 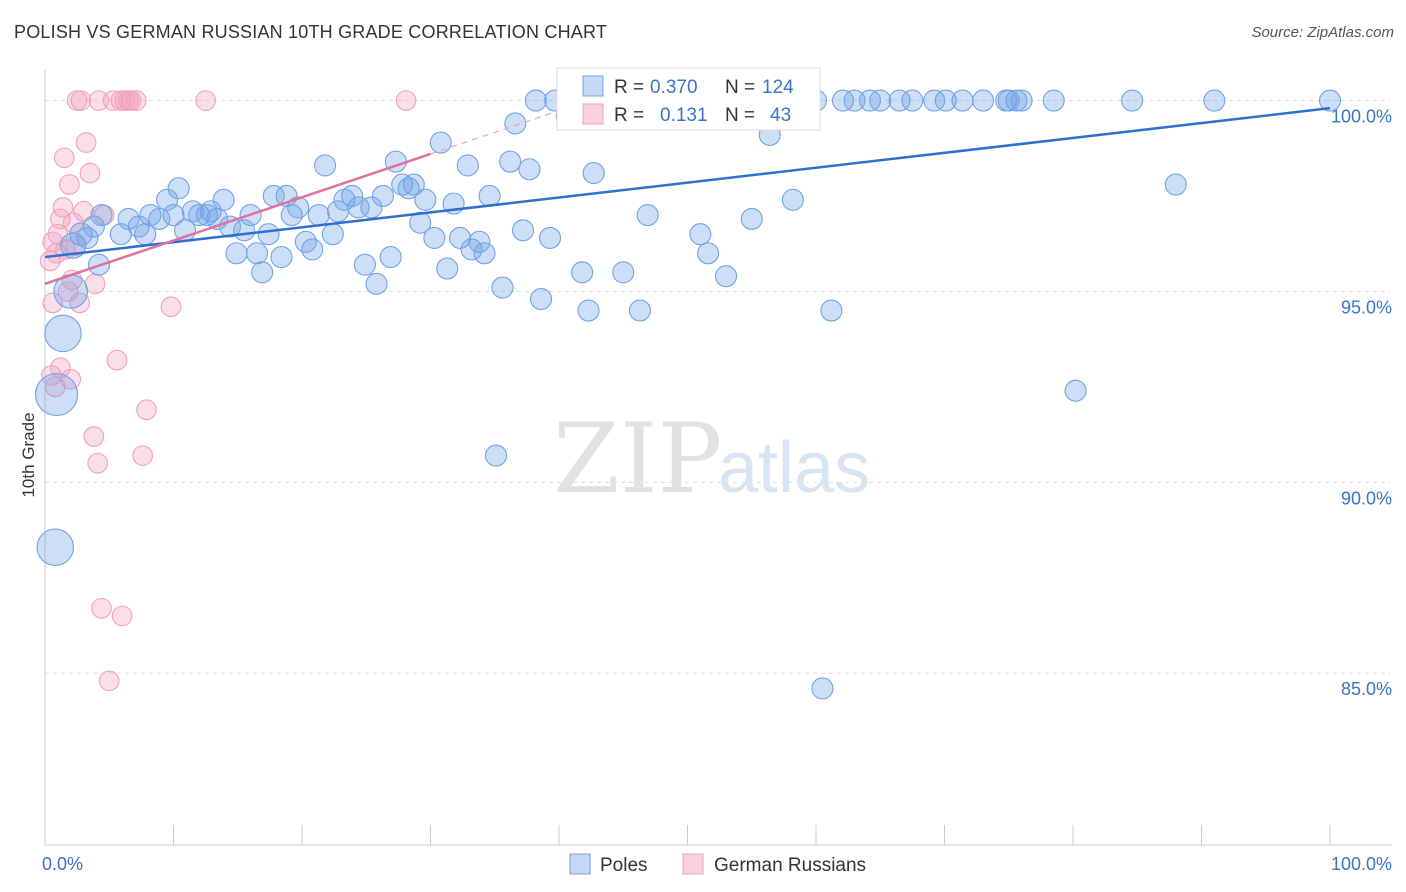 I want to click on german-russians-trend-line, so click(x=237, y=218).